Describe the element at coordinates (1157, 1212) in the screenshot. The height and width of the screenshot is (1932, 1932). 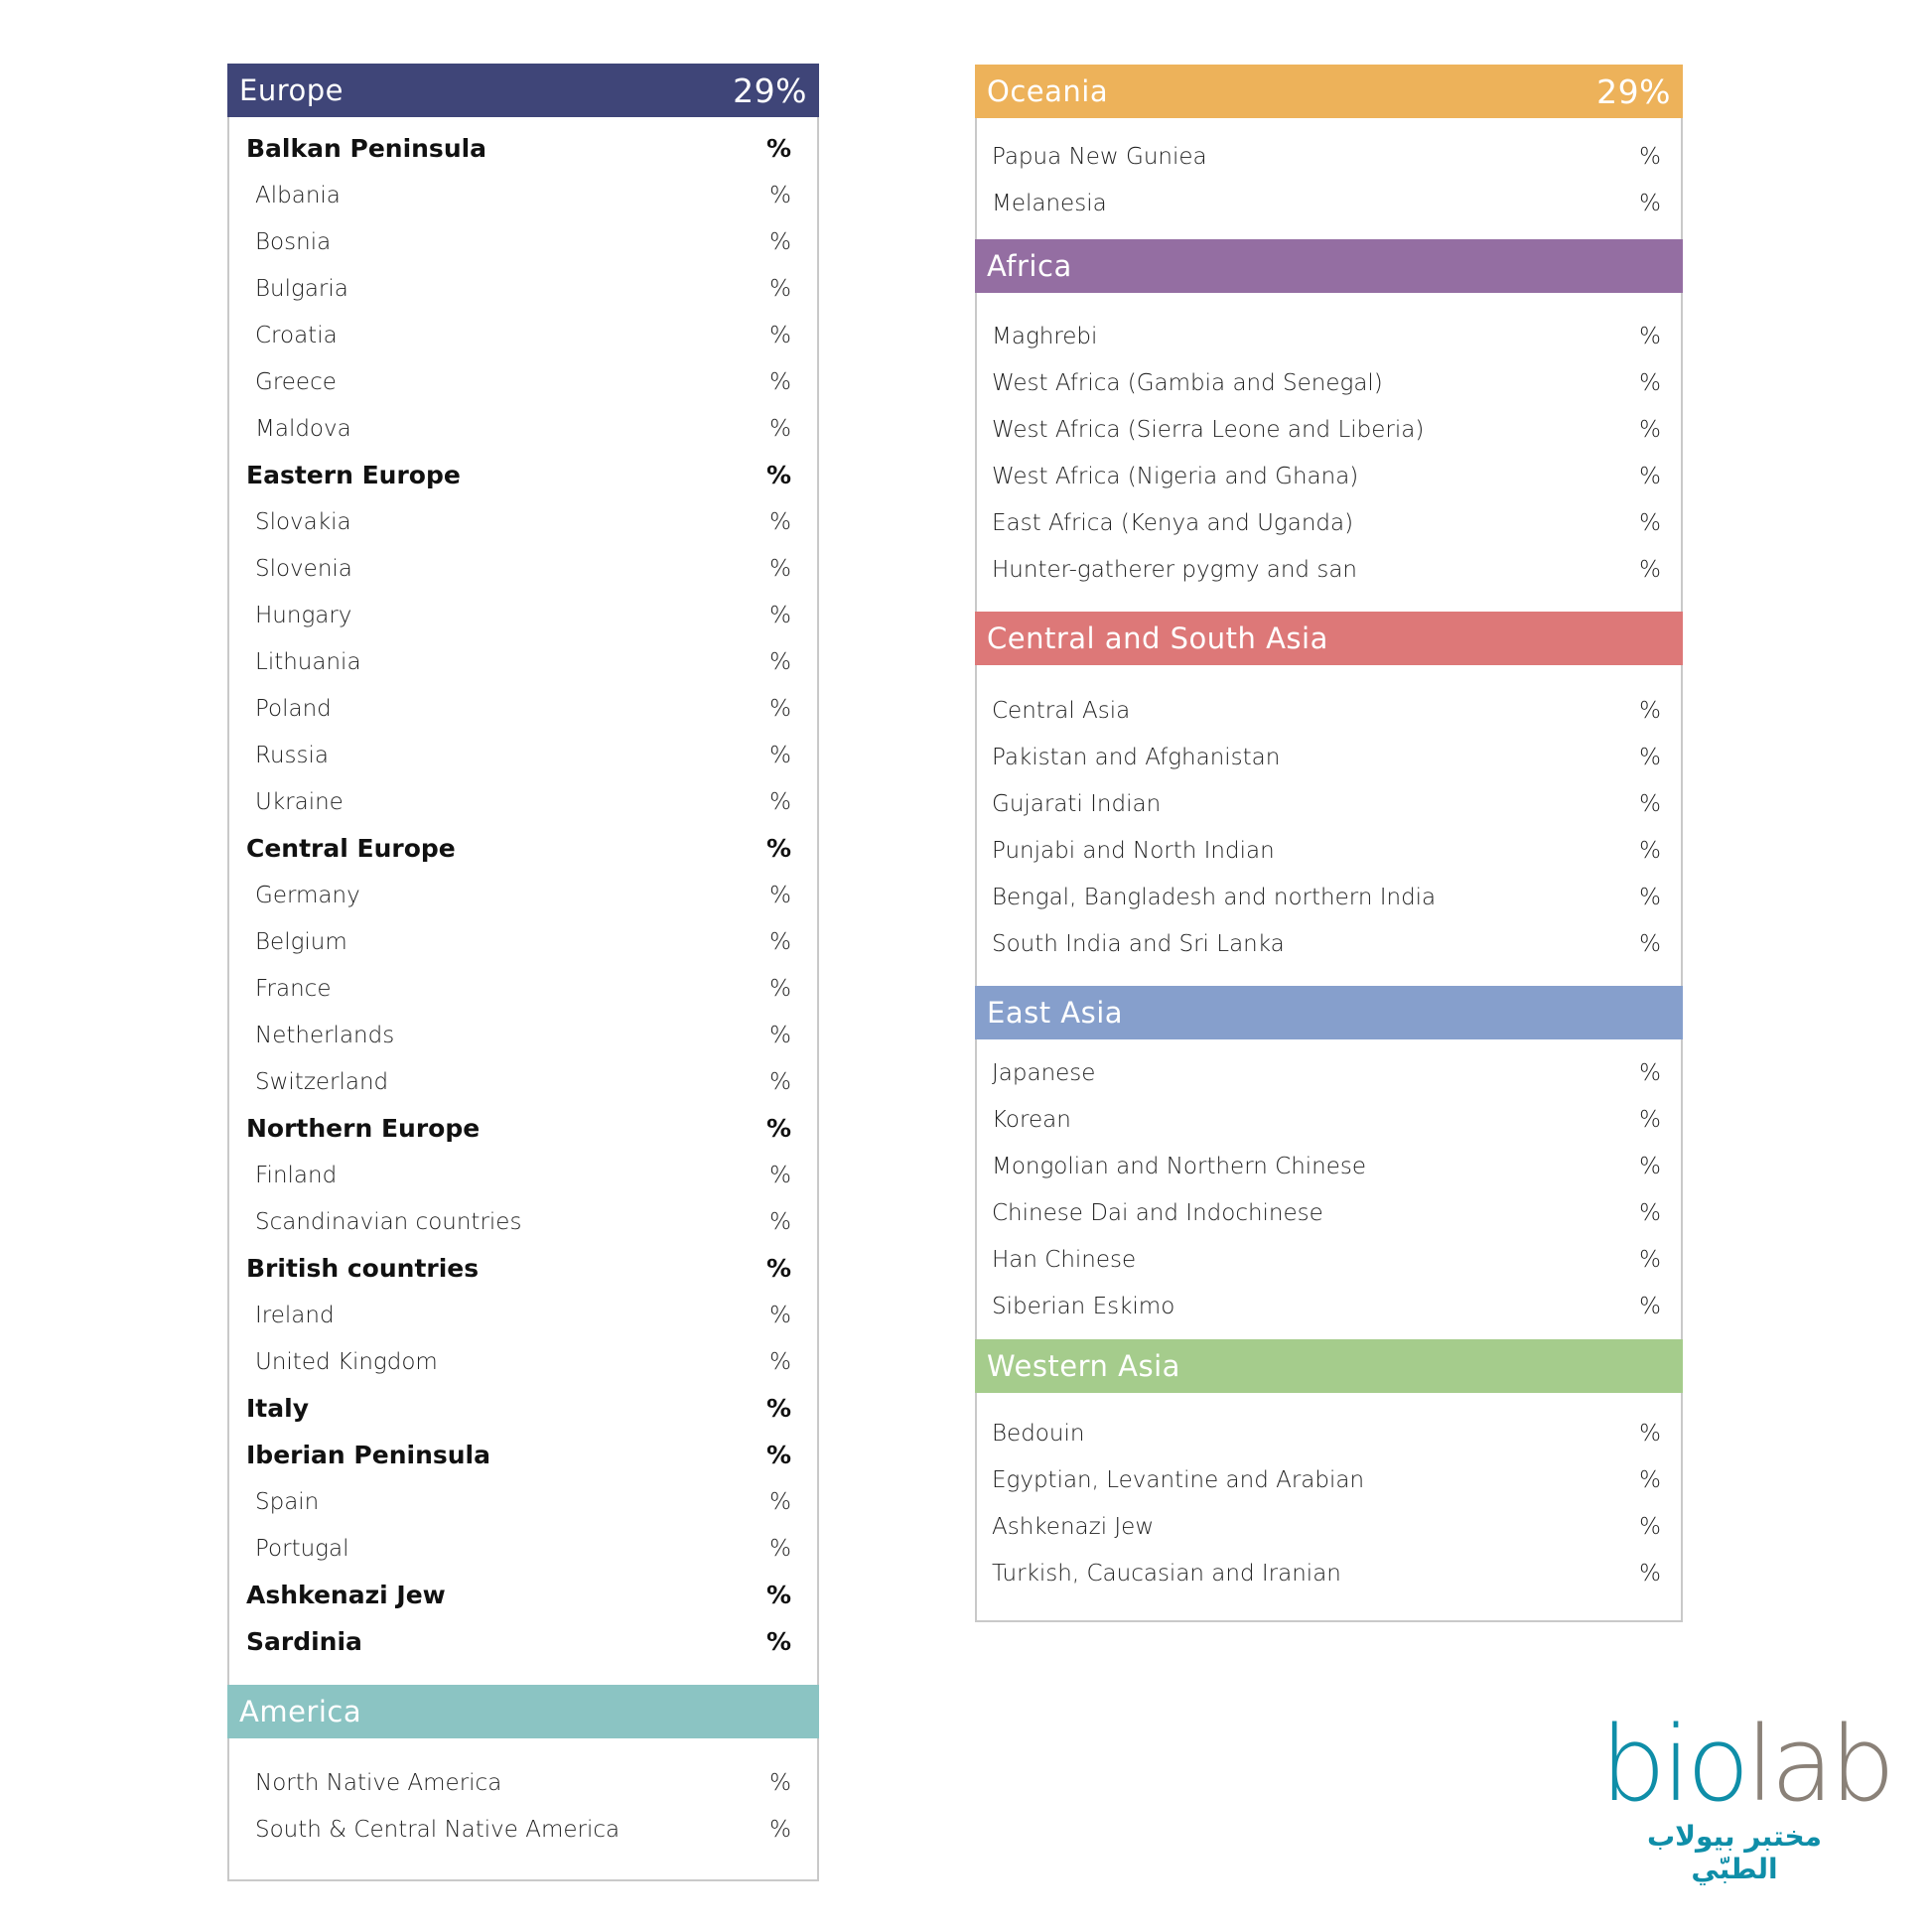
I see `row-label: Chinese Dai and Indochinese` at that location.